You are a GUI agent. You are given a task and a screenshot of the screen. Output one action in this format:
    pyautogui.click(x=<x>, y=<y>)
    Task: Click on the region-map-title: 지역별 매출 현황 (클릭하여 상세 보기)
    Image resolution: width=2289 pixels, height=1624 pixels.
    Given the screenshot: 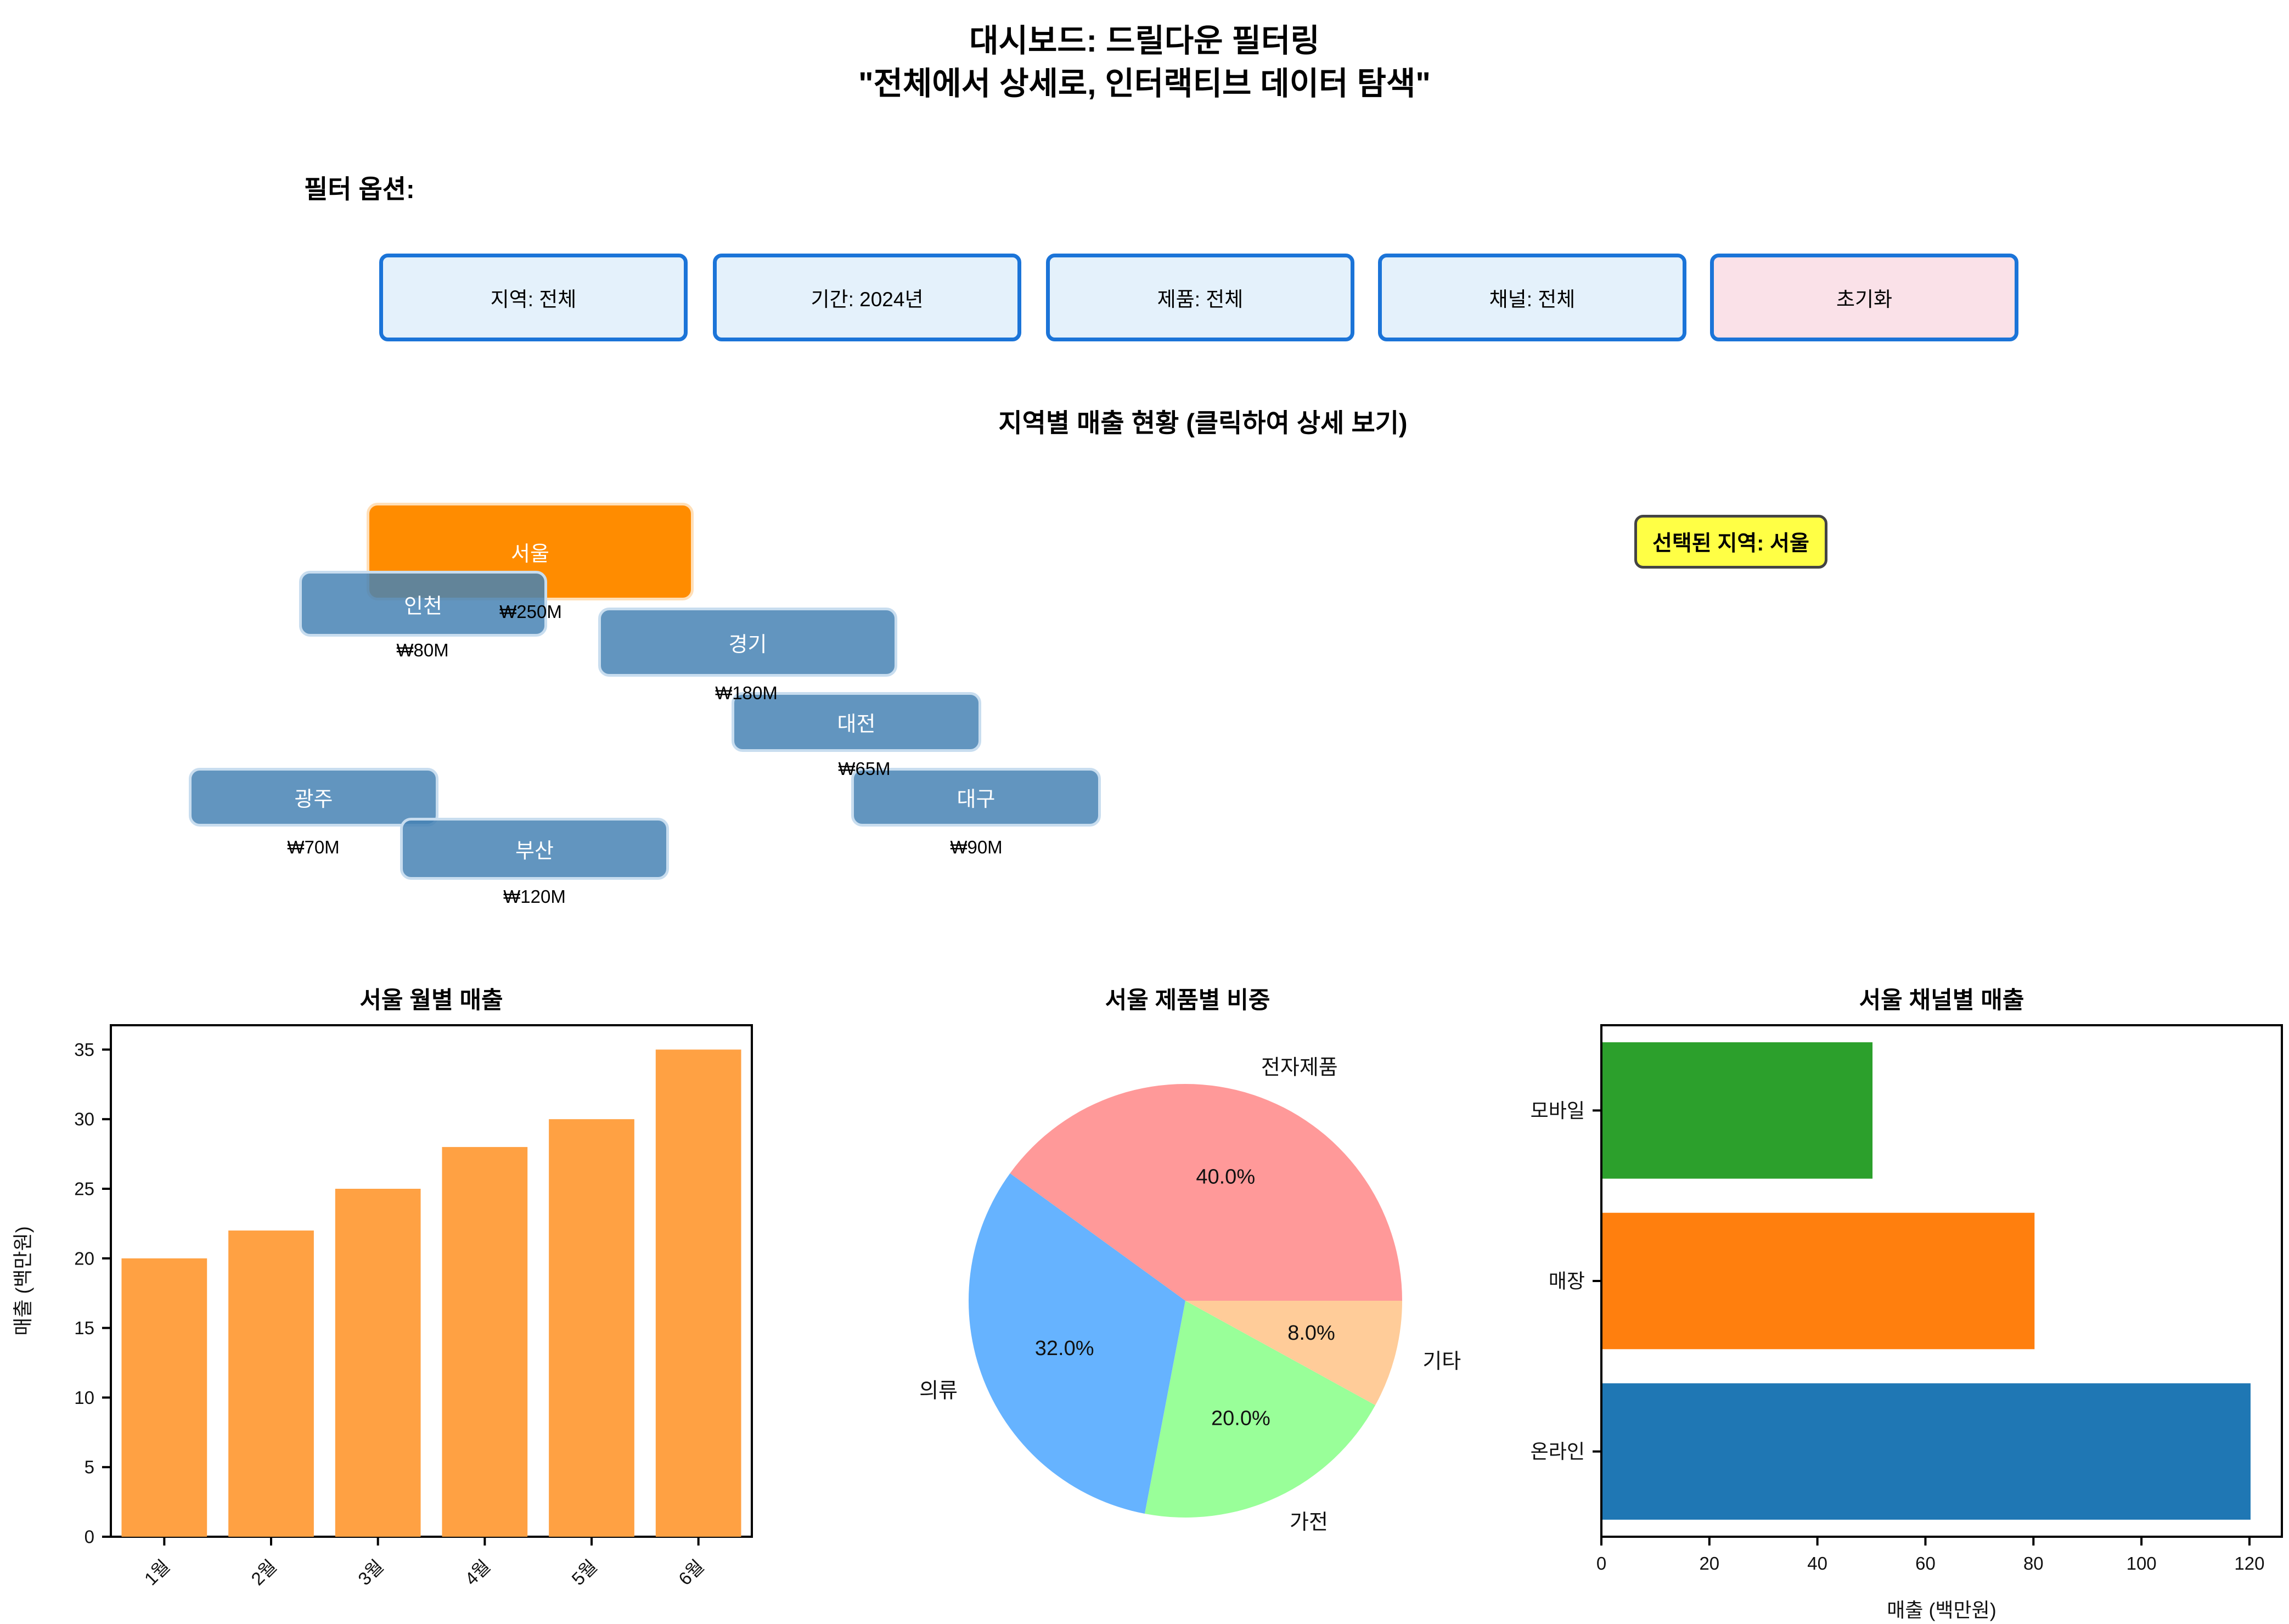 What is the action you would take?
    pyautogui.click(x=1203, y=422)
    